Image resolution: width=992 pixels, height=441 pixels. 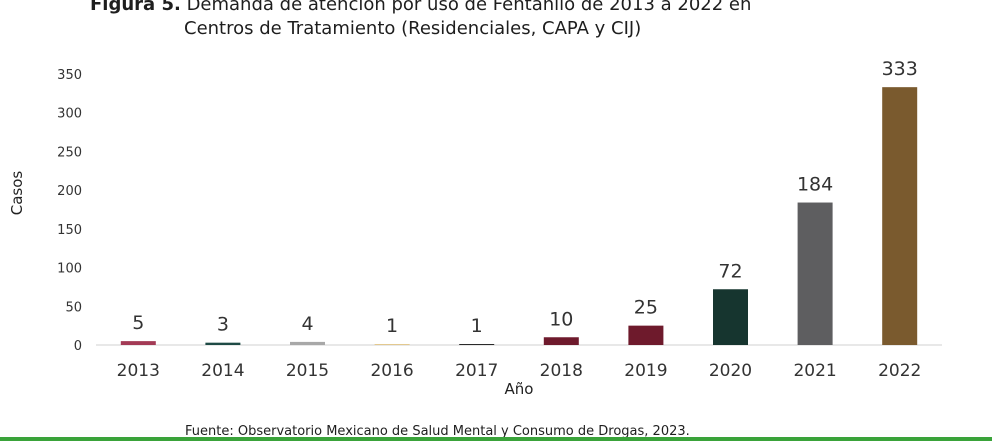 I want to click on y-tick-label: 200, so click(x=69, y=191).